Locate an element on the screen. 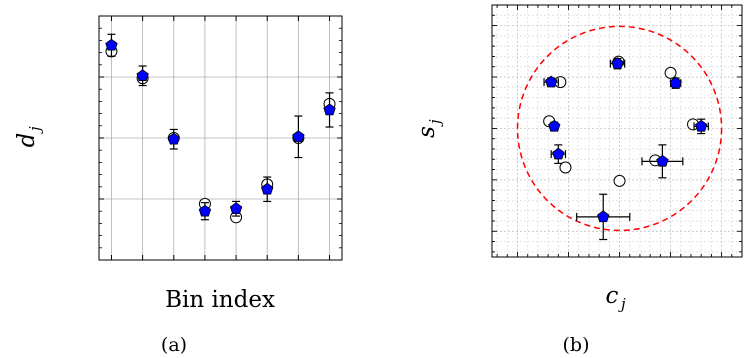 This screenshot has width=744, height=358. panel-b-marks is located at coordinates (626, 148).